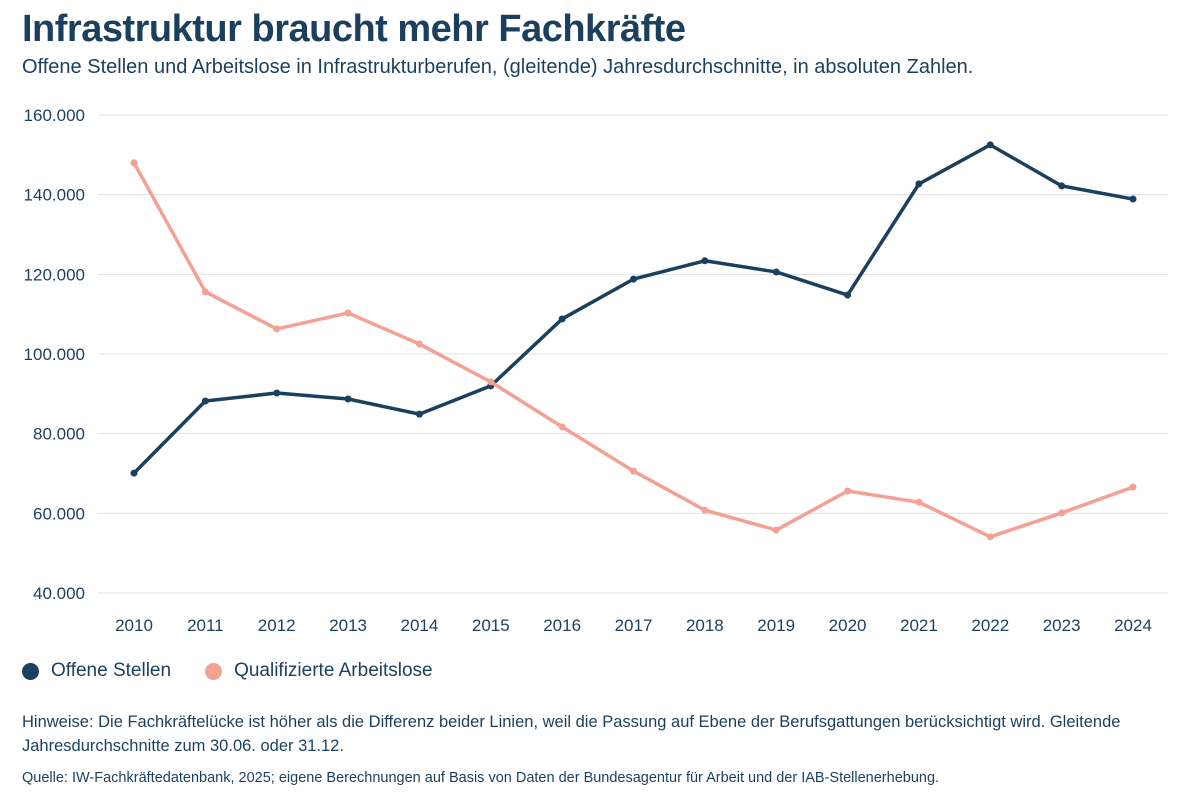 The image size is (1200, 800). What do you see at coordinates (54, 354) in the screenshot?
I see `y-tick-label: 100.000` at bounding box center [54, 354].